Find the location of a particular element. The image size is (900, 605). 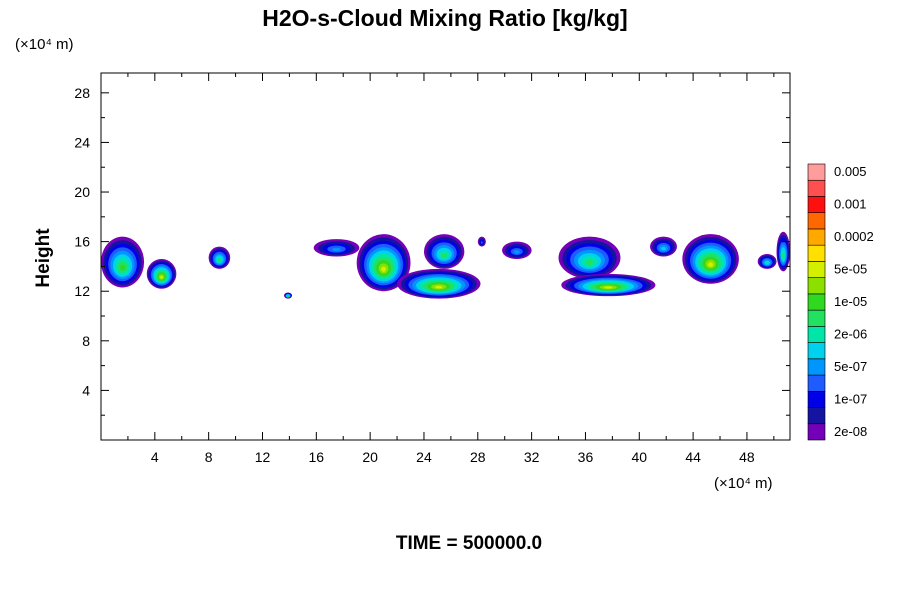

x-tick-label: 8 is located at coordinates (209, 457).